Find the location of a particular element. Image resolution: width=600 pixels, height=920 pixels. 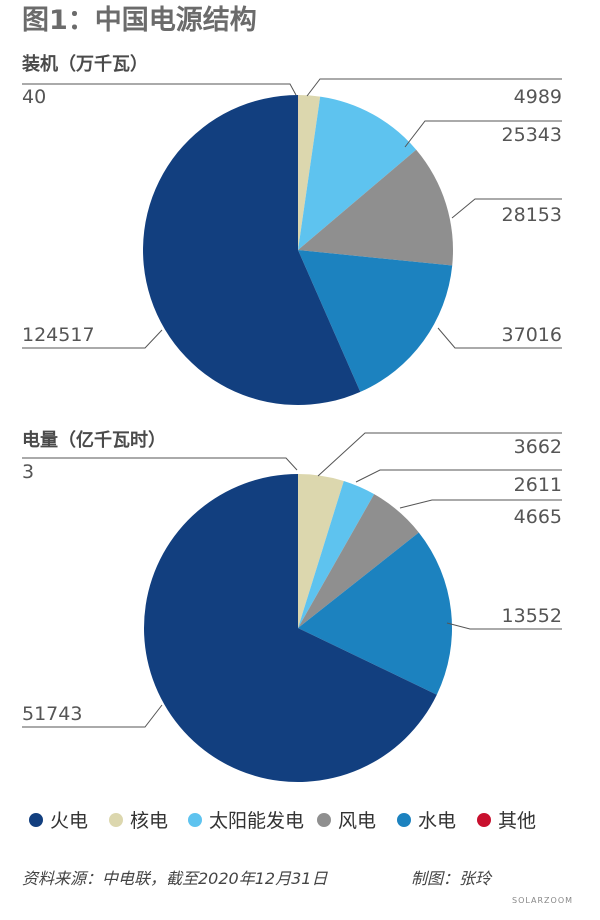

generation-leader-nuclear is located at coordinates (439, 454).